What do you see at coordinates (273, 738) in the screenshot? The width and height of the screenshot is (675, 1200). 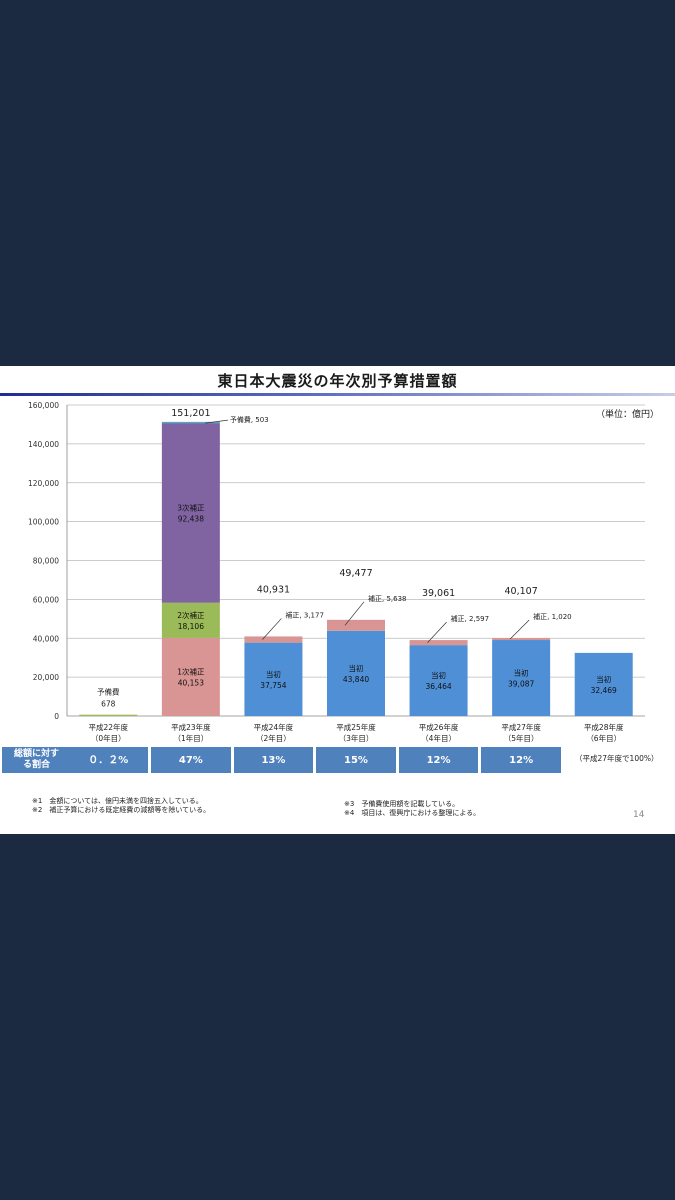 I see `x-tick-label: （2年目）` at bounding box center [273, 738].